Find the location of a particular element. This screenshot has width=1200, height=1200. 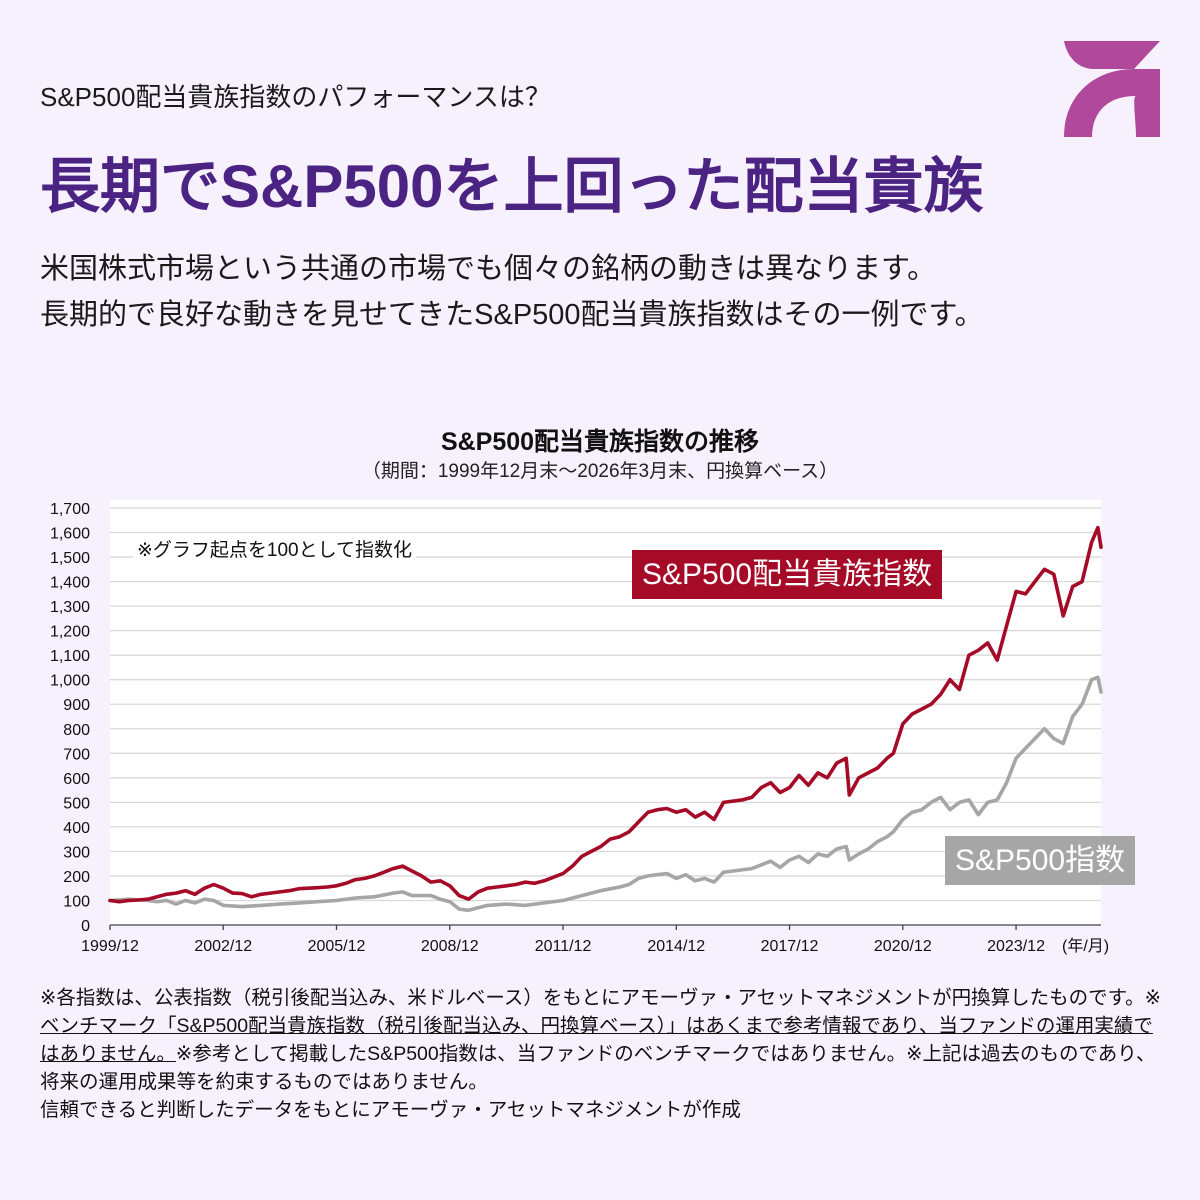

chart-note: ※グラフ起点を100として指数化 is located at coordinates (275, 548).